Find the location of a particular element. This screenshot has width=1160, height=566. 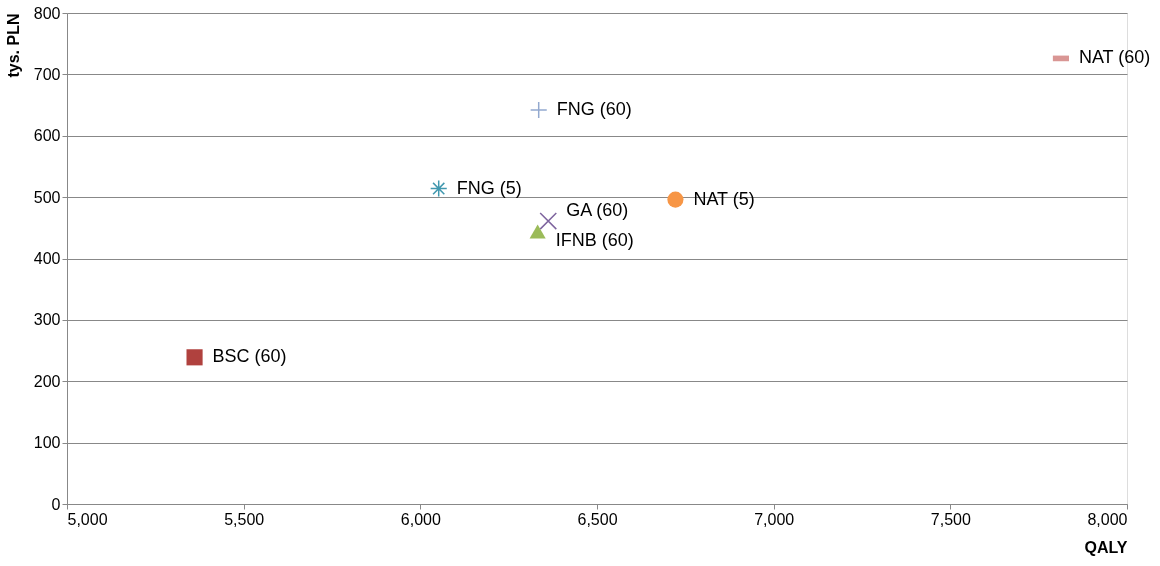

y-tick-label: 100 is located at coordinates (47, 443).